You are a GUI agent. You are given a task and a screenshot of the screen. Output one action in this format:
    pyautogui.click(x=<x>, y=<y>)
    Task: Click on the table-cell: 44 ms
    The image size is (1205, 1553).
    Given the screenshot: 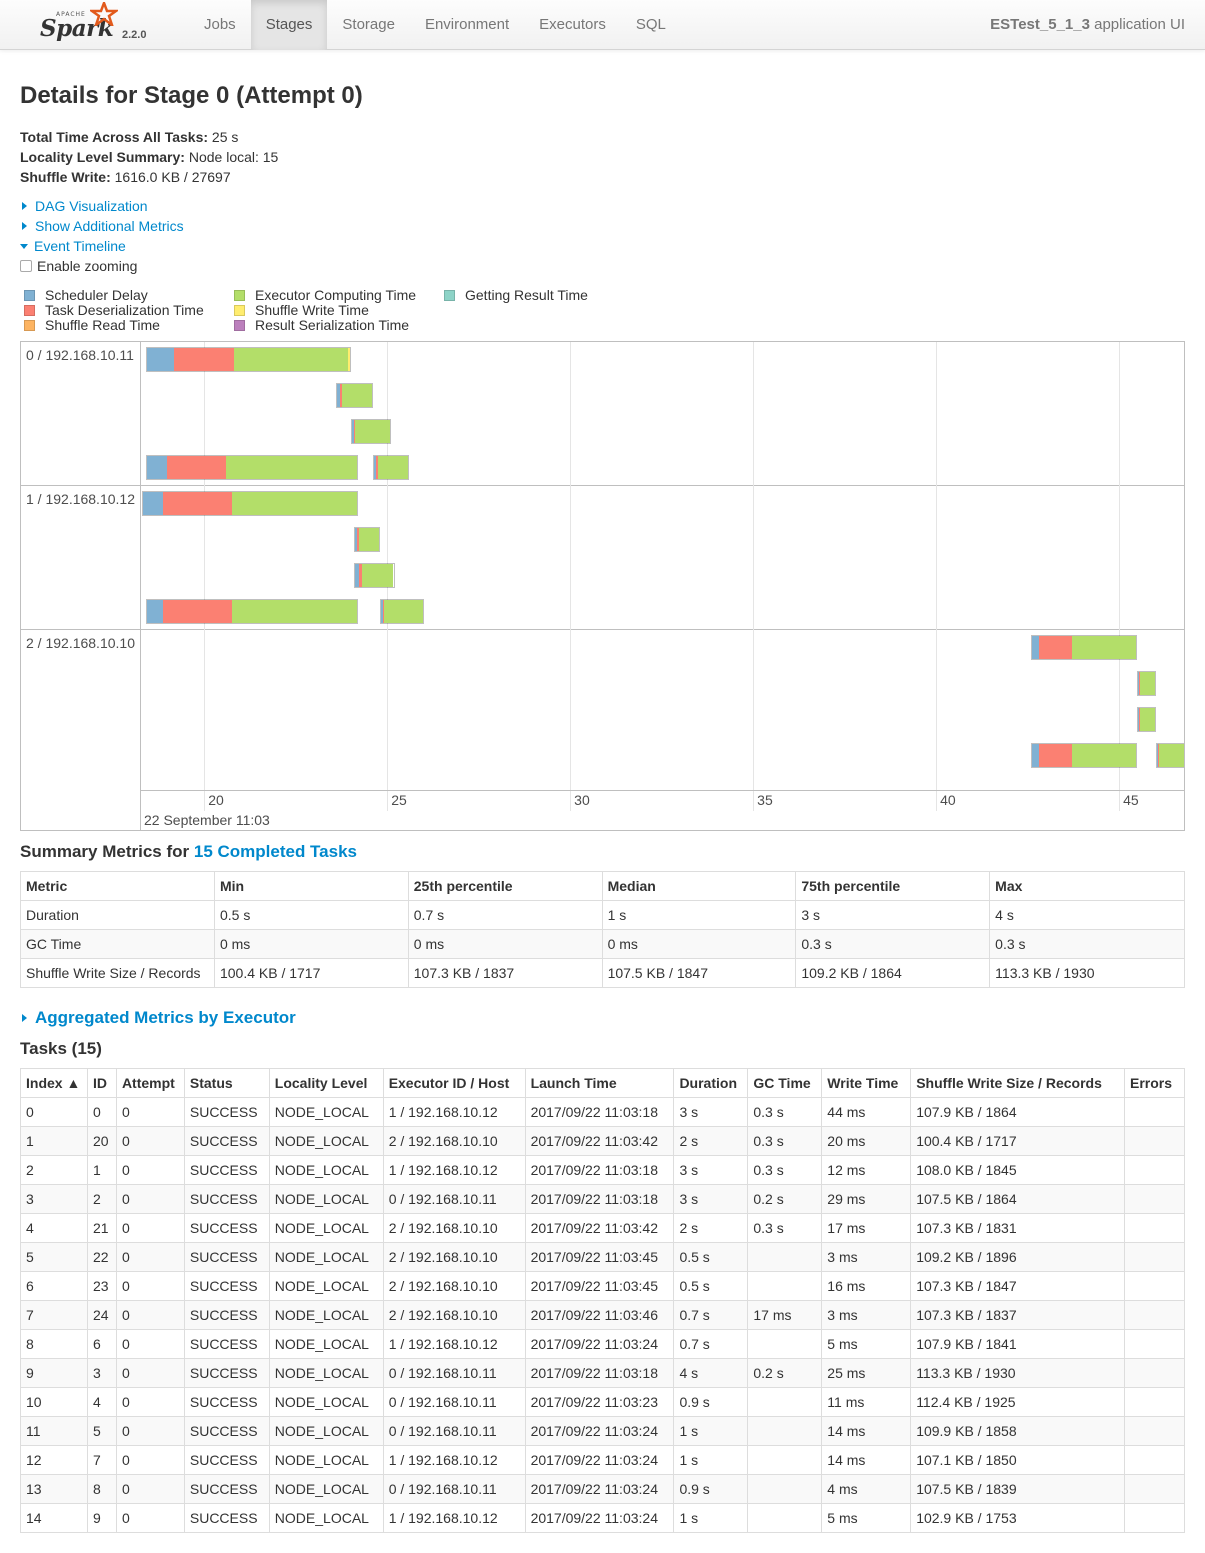 What is the action you would take?
    pyautogui.click(x=866, y=1112)
    